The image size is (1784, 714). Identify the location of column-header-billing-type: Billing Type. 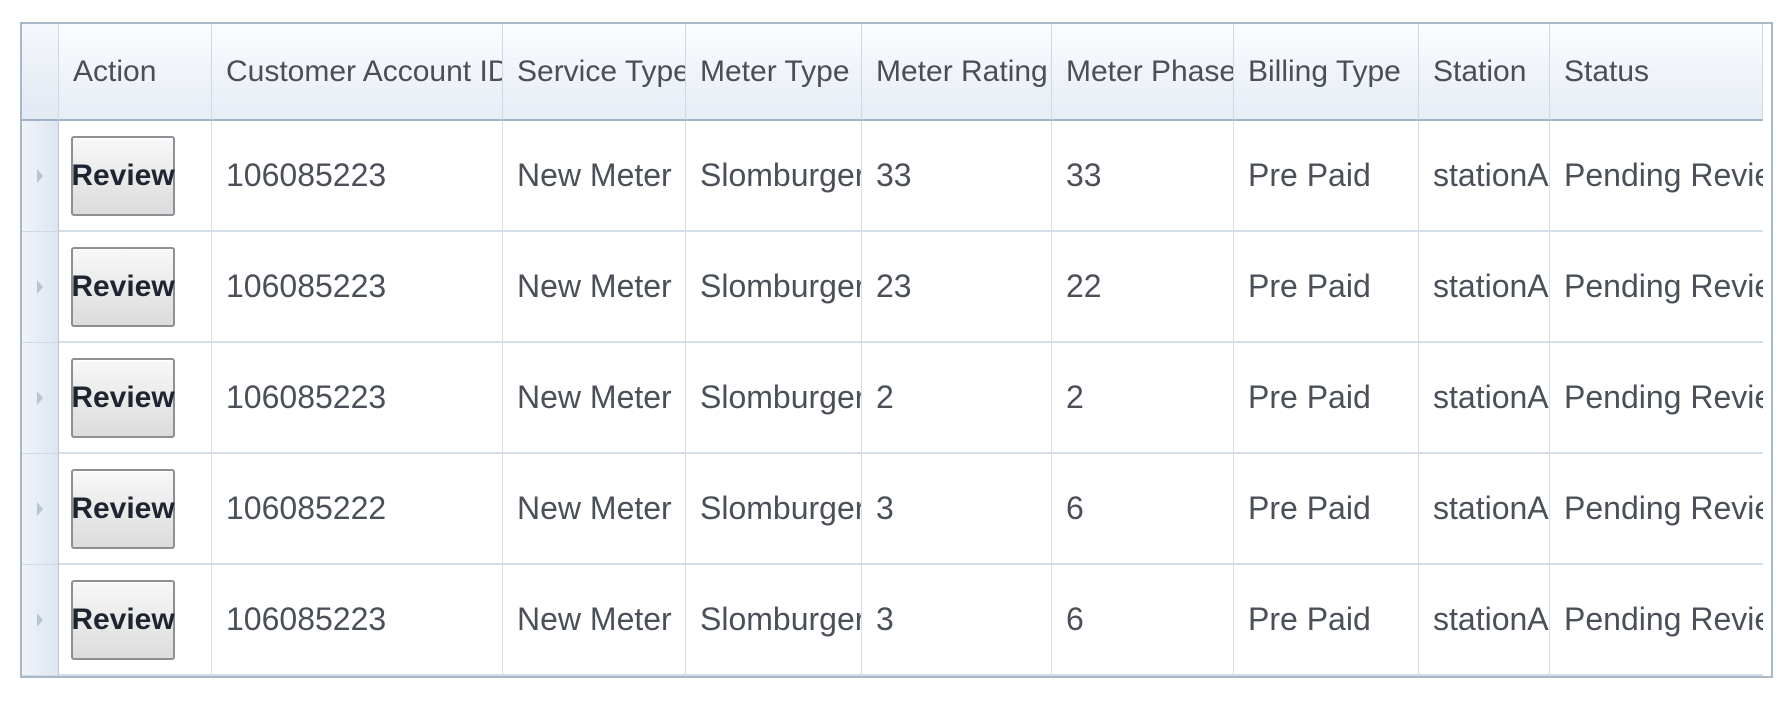
(1326, 72).